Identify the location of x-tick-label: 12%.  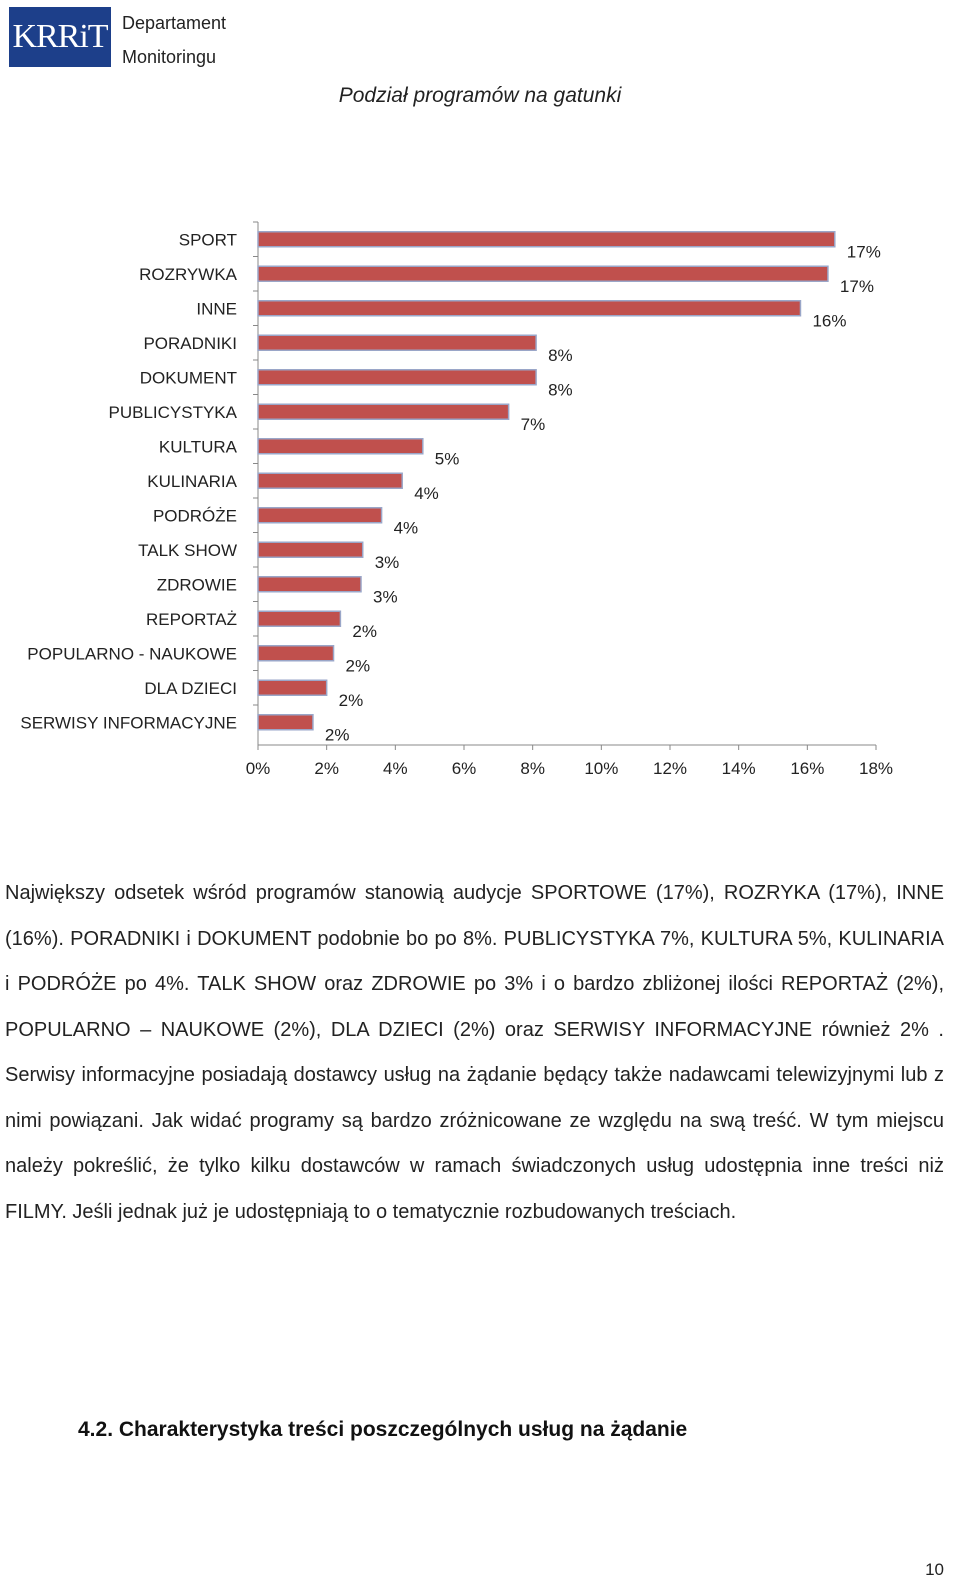
(670, 768).